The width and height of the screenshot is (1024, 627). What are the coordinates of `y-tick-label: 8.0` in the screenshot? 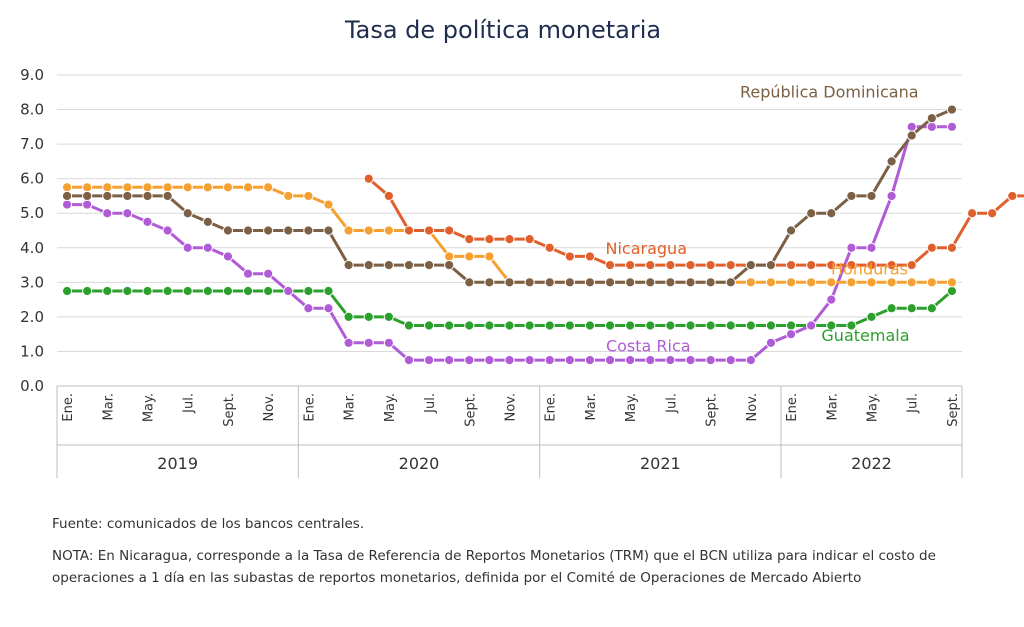 It's located at (32, 110).